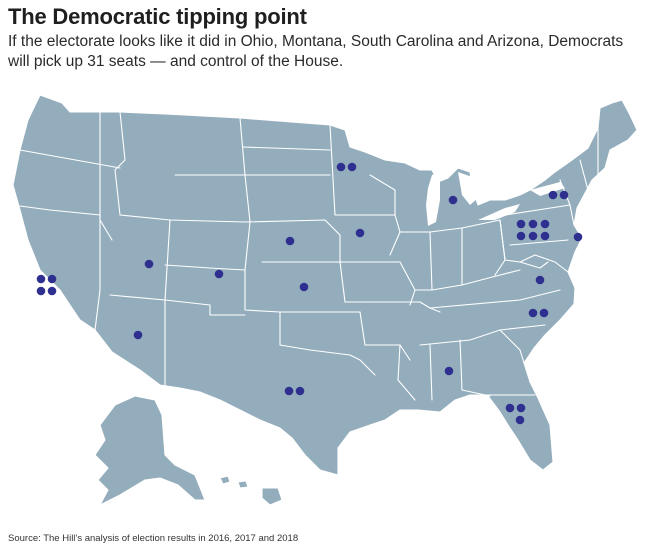  Describe the element at coordinates (157, 16) in the screenshot. I see `chart-title: The Democratic tipping point` at that location.